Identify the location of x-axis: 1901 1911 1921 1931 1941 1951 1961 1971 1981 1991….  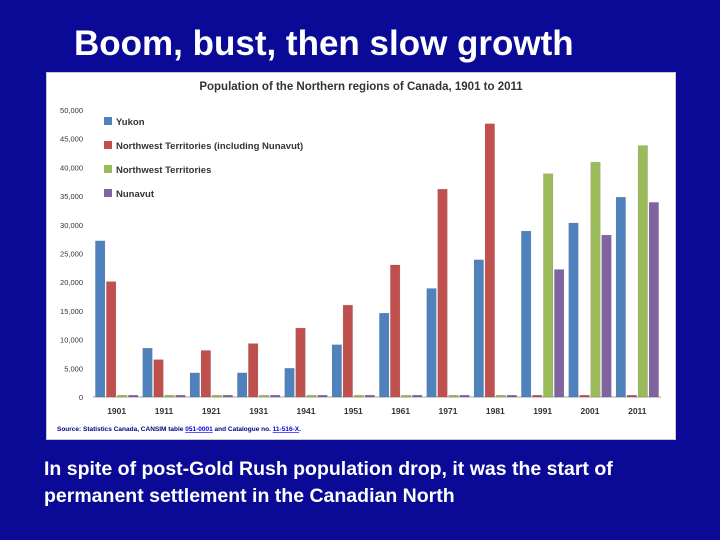
(377, 411).